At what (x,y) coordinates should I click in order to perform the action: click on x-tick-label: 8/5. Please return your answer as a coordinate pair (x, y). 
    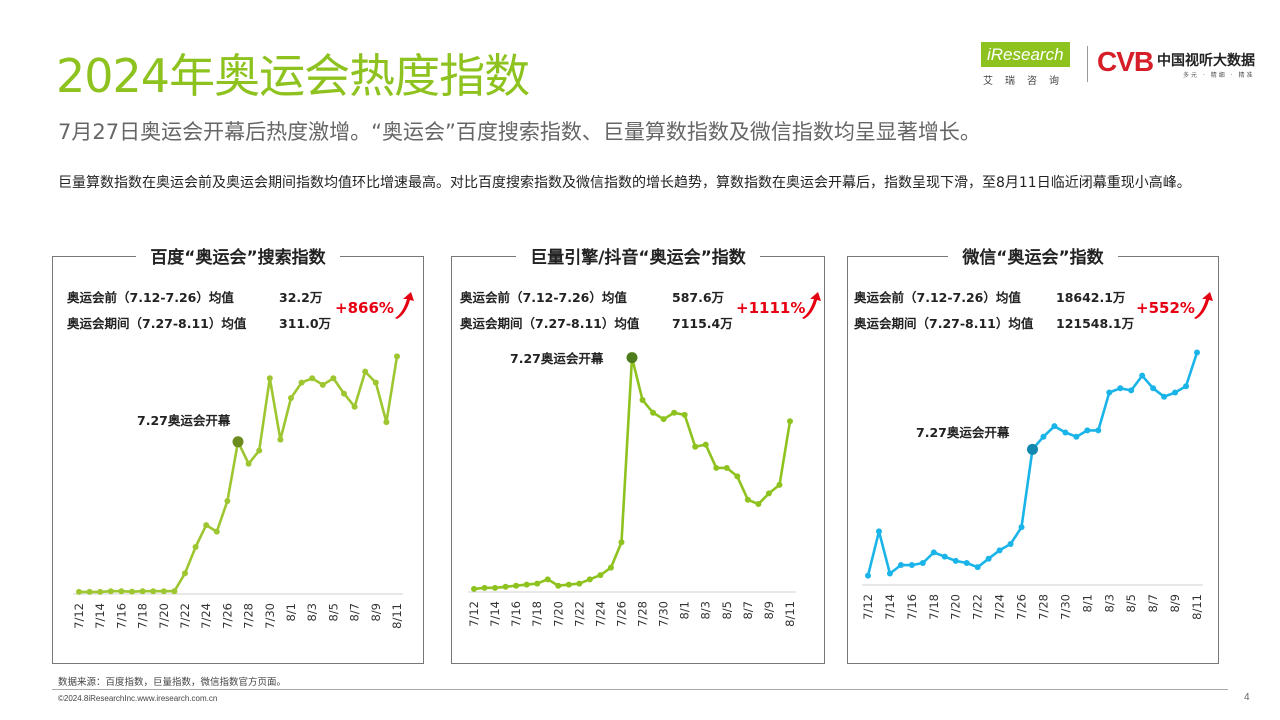
    Looking at the image, I should click on (1131, 603).